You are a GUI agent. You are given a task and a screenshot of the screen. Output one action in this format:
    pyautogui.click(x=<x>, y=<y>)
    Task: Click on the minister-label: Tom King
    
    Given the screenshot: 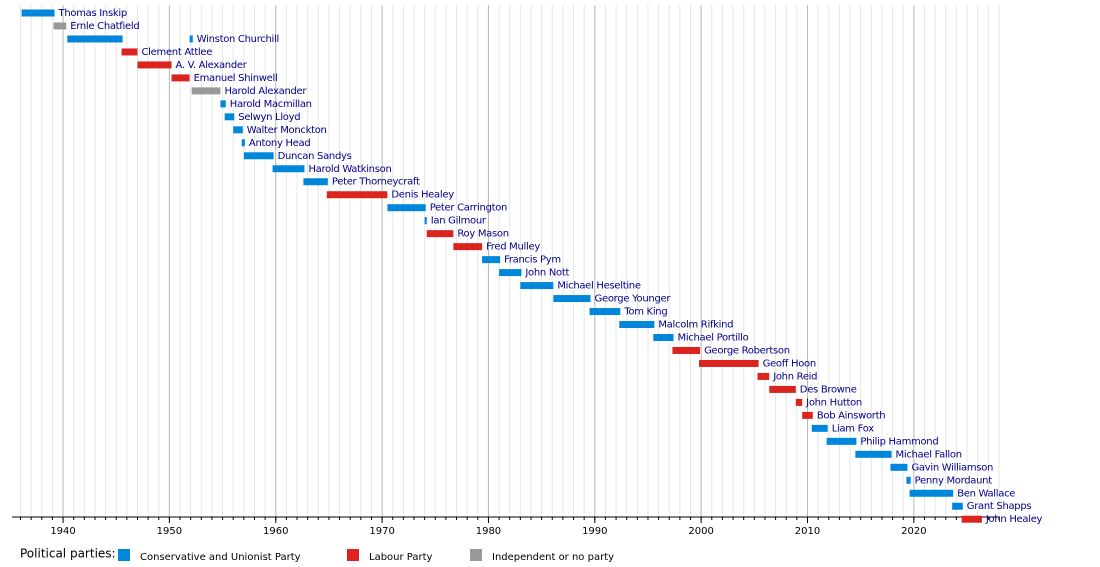 What is the action you would take?
    pyautogui.click(x=645, y=312)
    